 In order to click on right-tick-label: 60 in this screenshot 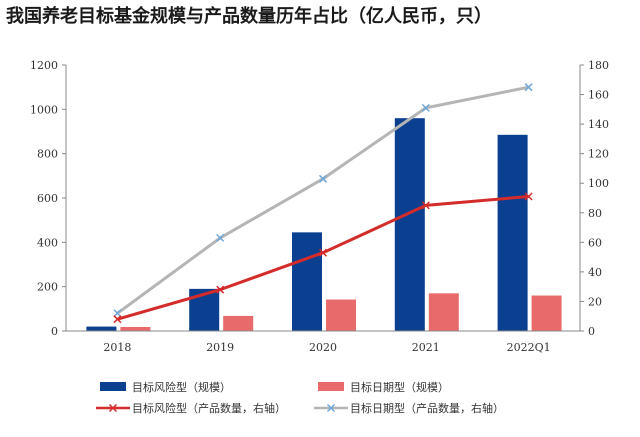, I will do `click(595, 242)`.